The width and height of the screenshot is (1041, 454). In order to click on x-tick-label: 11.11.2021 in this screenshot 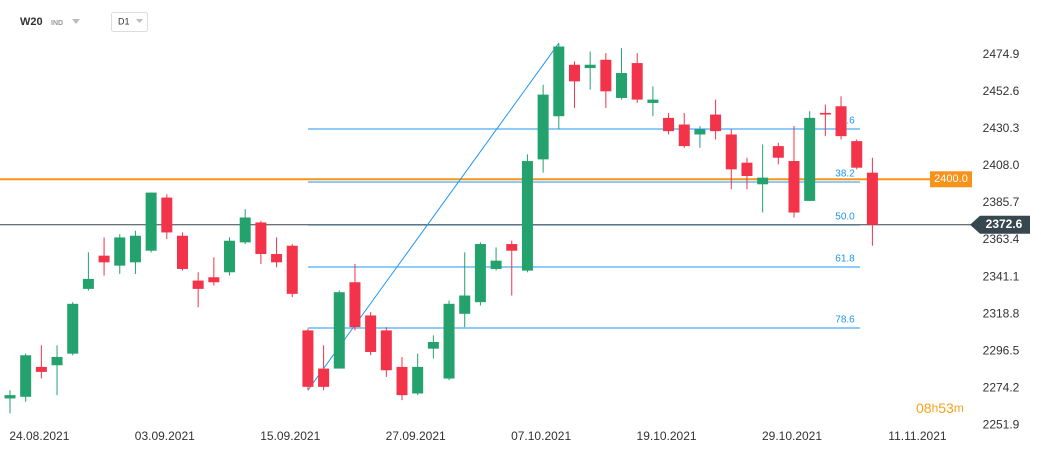, I will do `click(917, 436)`.